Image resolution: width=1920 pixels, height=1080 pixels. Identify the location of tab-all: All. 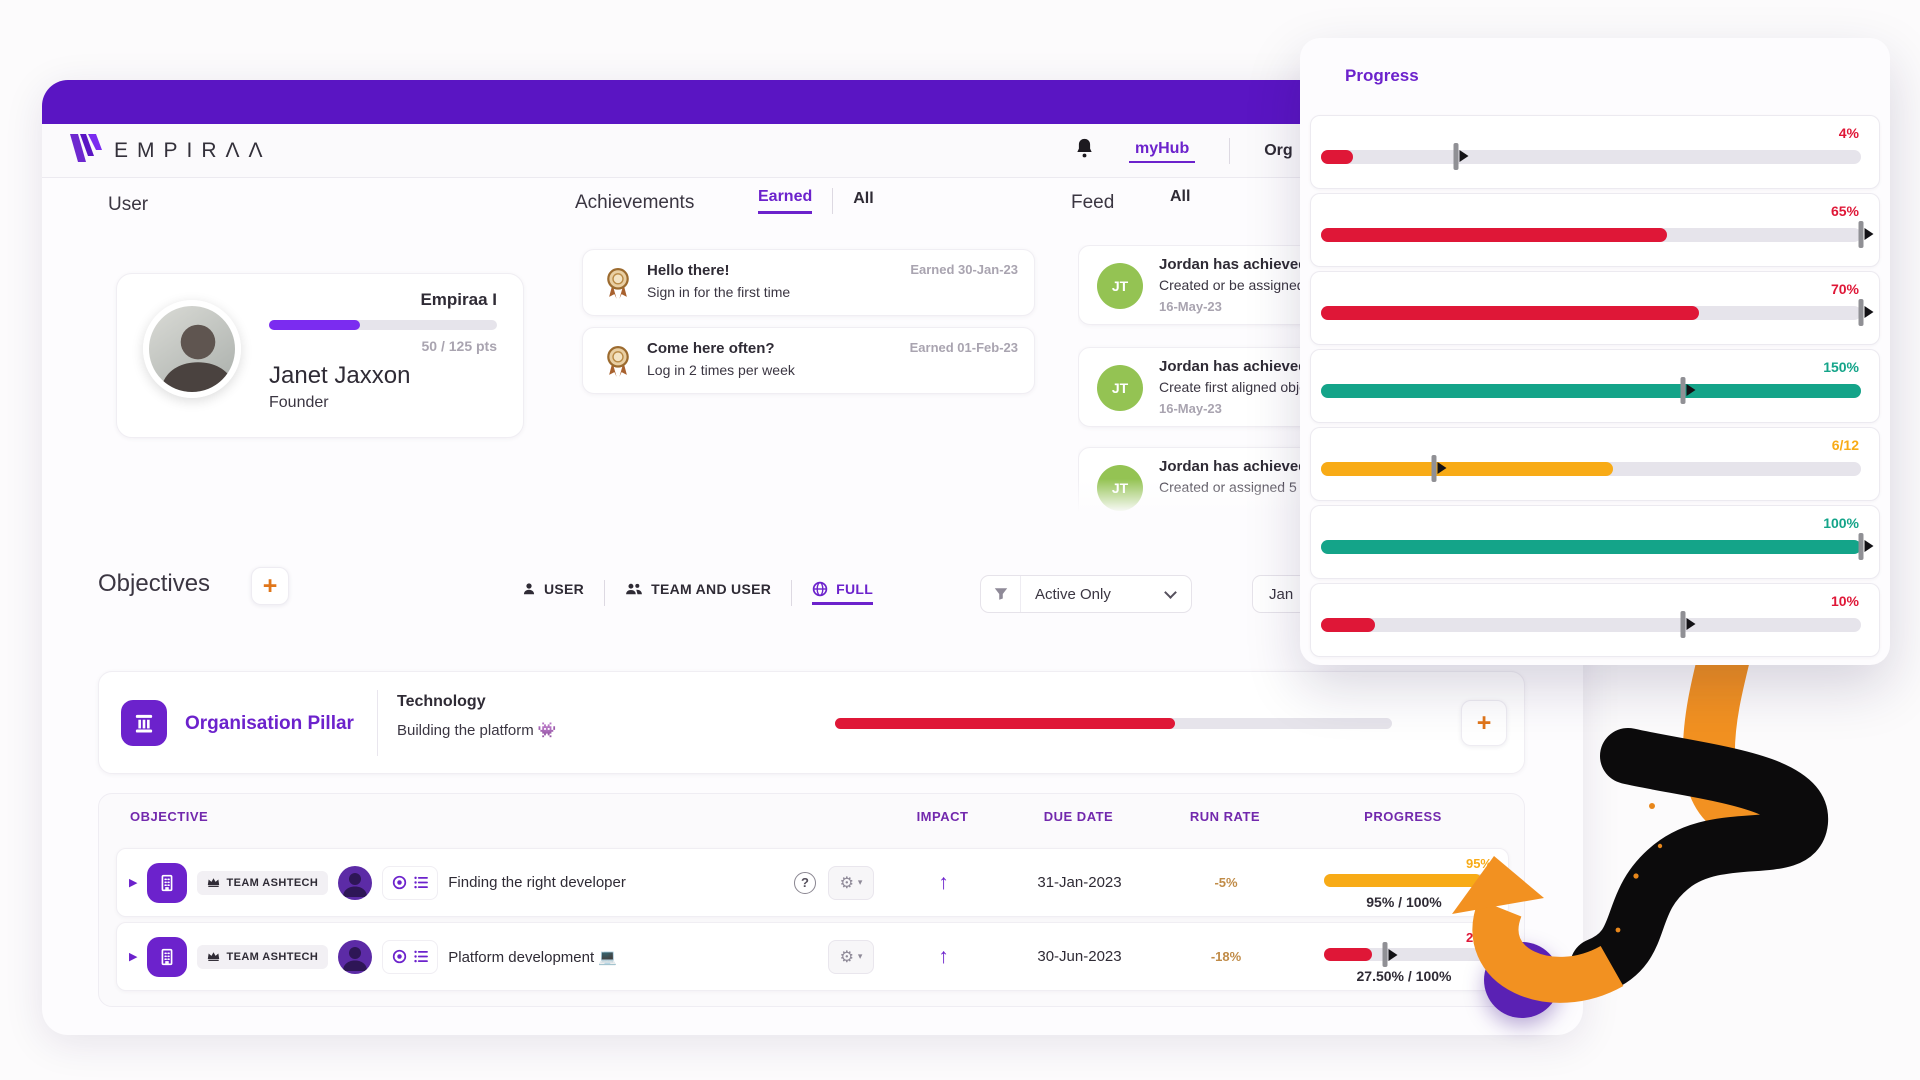
(863, 198).